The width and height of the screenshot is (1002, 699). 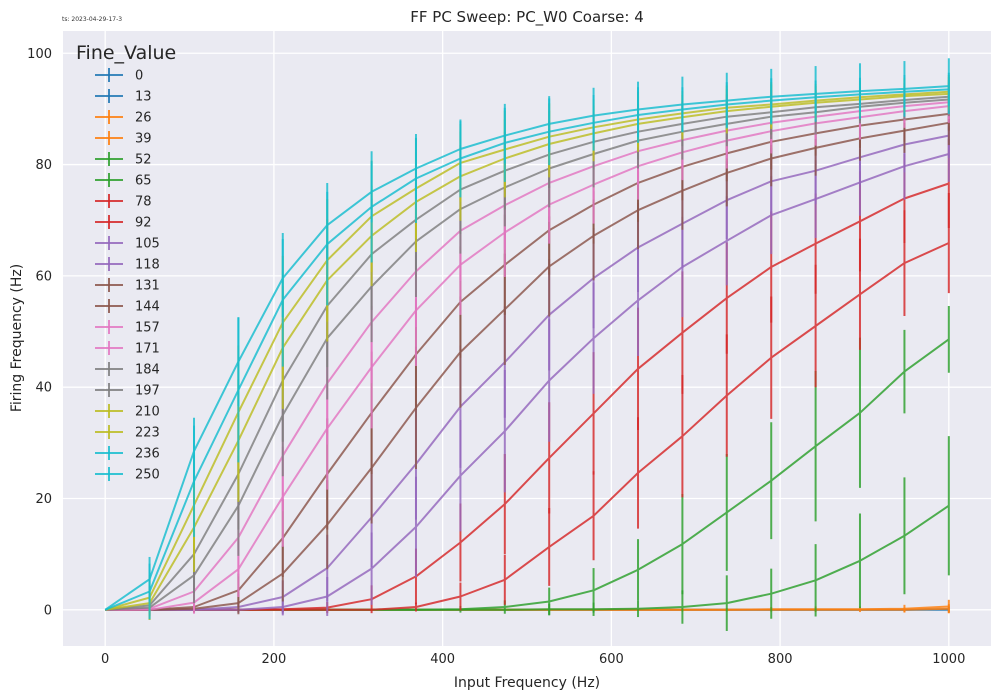 I want to click on legend-label: 105, so click(x=147, y=244).